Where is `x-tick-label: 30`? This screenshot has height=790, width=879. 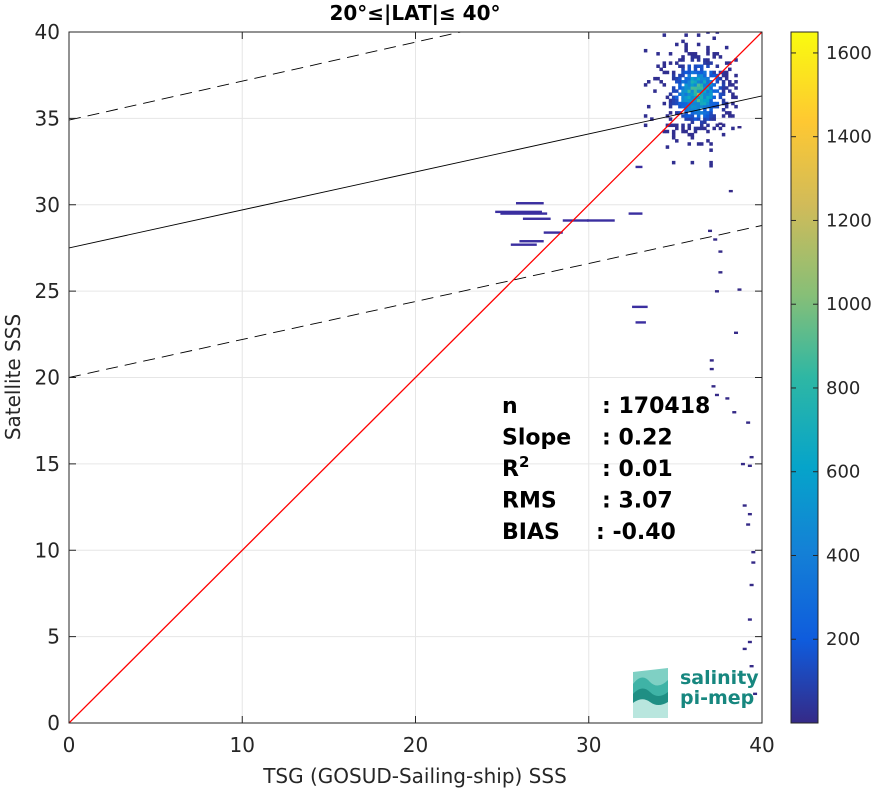
x-tick-label: 30 is located at coordinates (588, 745).